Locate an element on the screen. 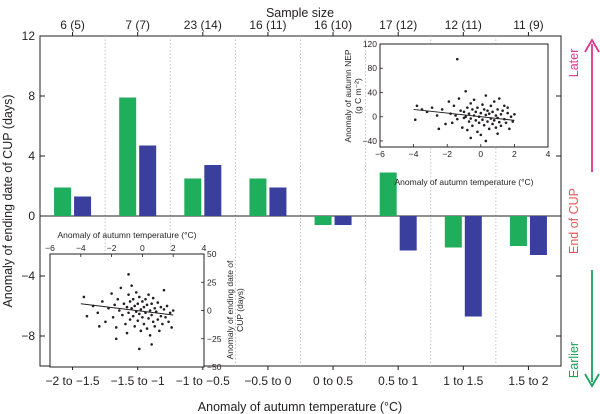 This screenshot has height=414, width=600. inset-nep-frame is located at coordinates (464, 95).